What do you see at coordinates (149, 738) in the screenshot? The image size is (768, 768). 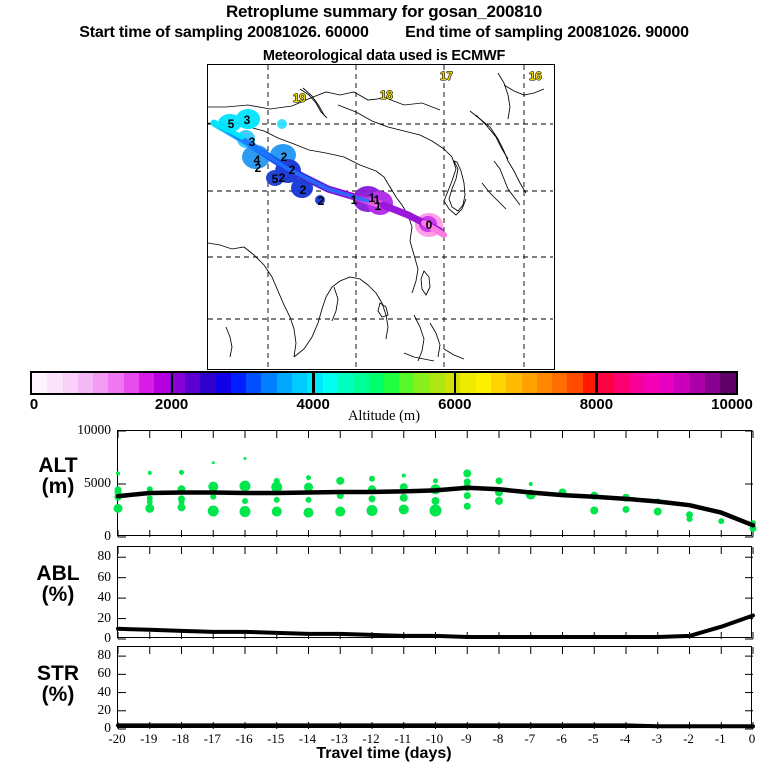 I see `x-tick-label: -19` at bounding box center [149, 738].